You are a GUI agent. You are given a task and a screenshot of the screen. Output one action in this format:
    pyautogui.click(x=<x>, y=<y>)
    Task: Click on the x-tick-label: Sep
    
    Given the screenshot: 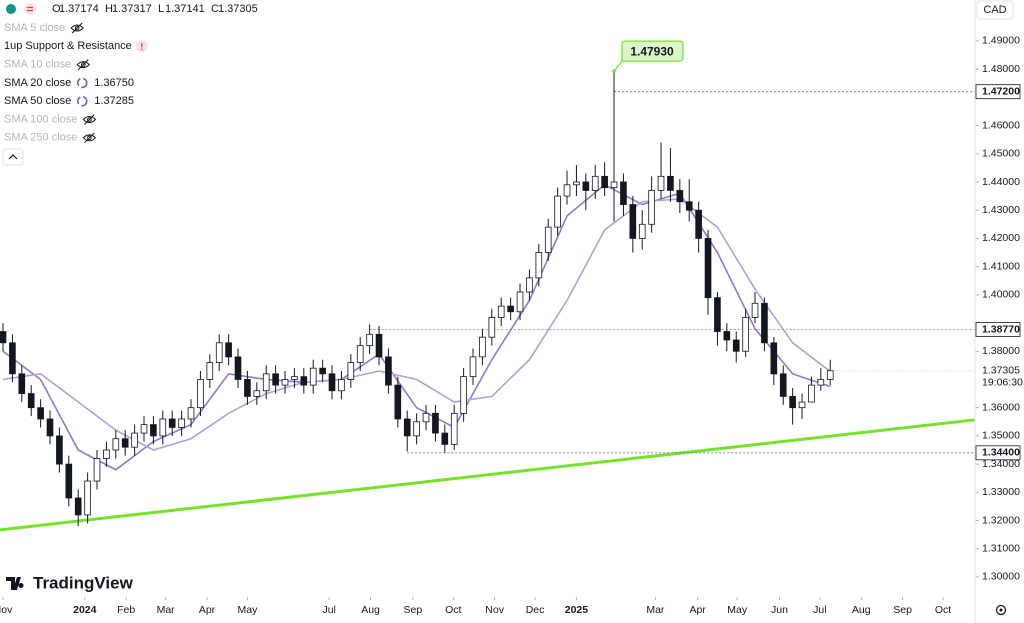 What is the action you would take?
    pyautogui.click(x=413, y=610)
    